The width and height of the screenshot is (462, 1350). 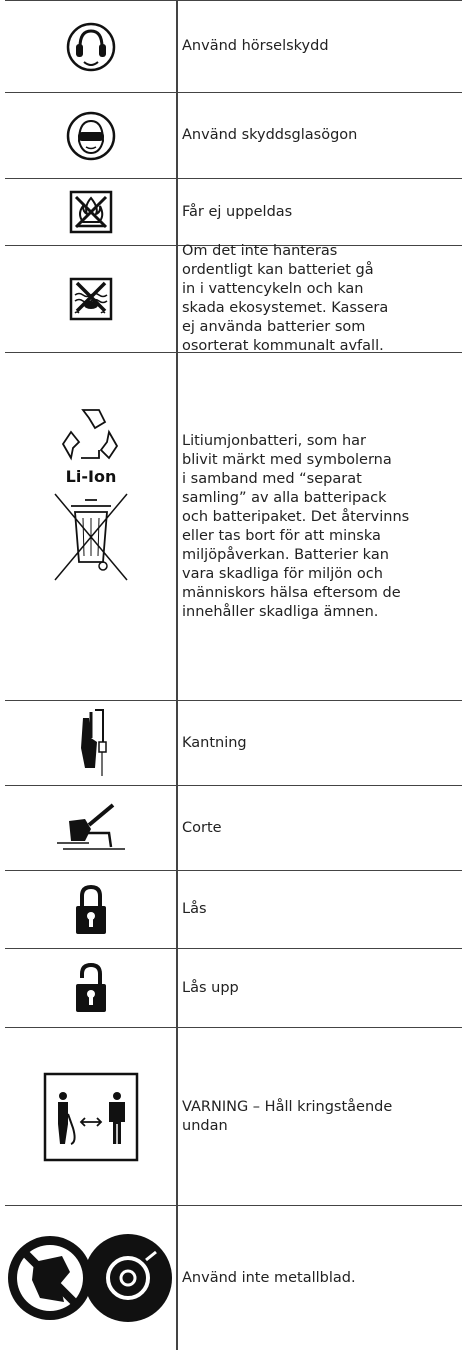 What do you see at coordinates (269, 1277) in the screenshot?
I see `text-line: Använd inte metallblad.` at bounding box center [269, 1277].